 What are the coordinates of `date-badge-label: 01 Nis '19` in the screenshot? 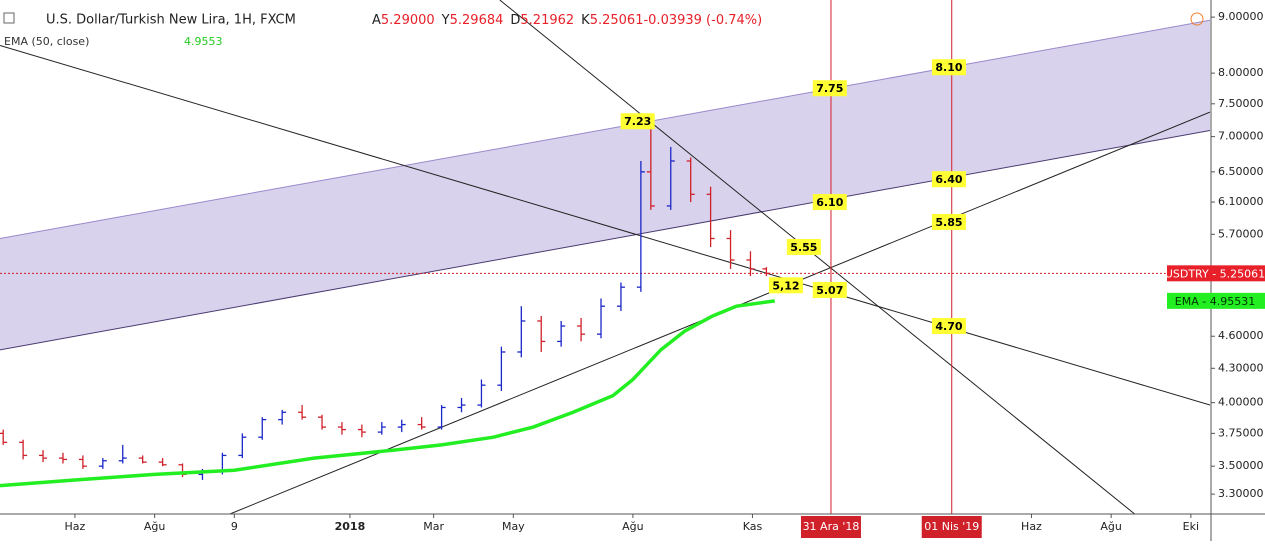 It's located at (951, 526).